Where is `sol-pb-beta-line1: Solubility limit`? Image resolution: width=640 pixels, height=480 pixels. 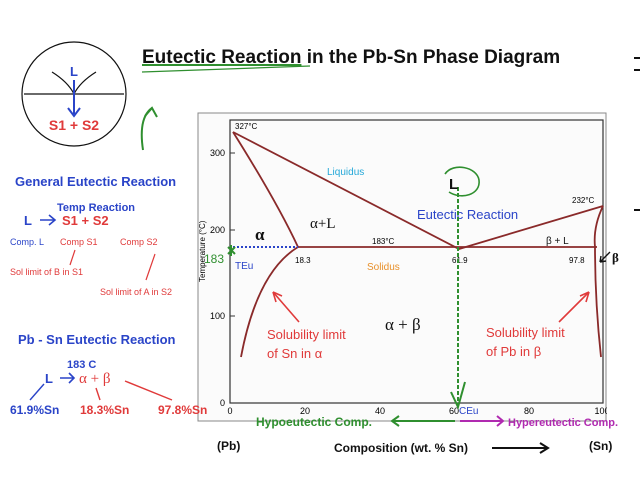
sol-pb-beta-line1: Solubility limit is located at coordinates (525, 332).